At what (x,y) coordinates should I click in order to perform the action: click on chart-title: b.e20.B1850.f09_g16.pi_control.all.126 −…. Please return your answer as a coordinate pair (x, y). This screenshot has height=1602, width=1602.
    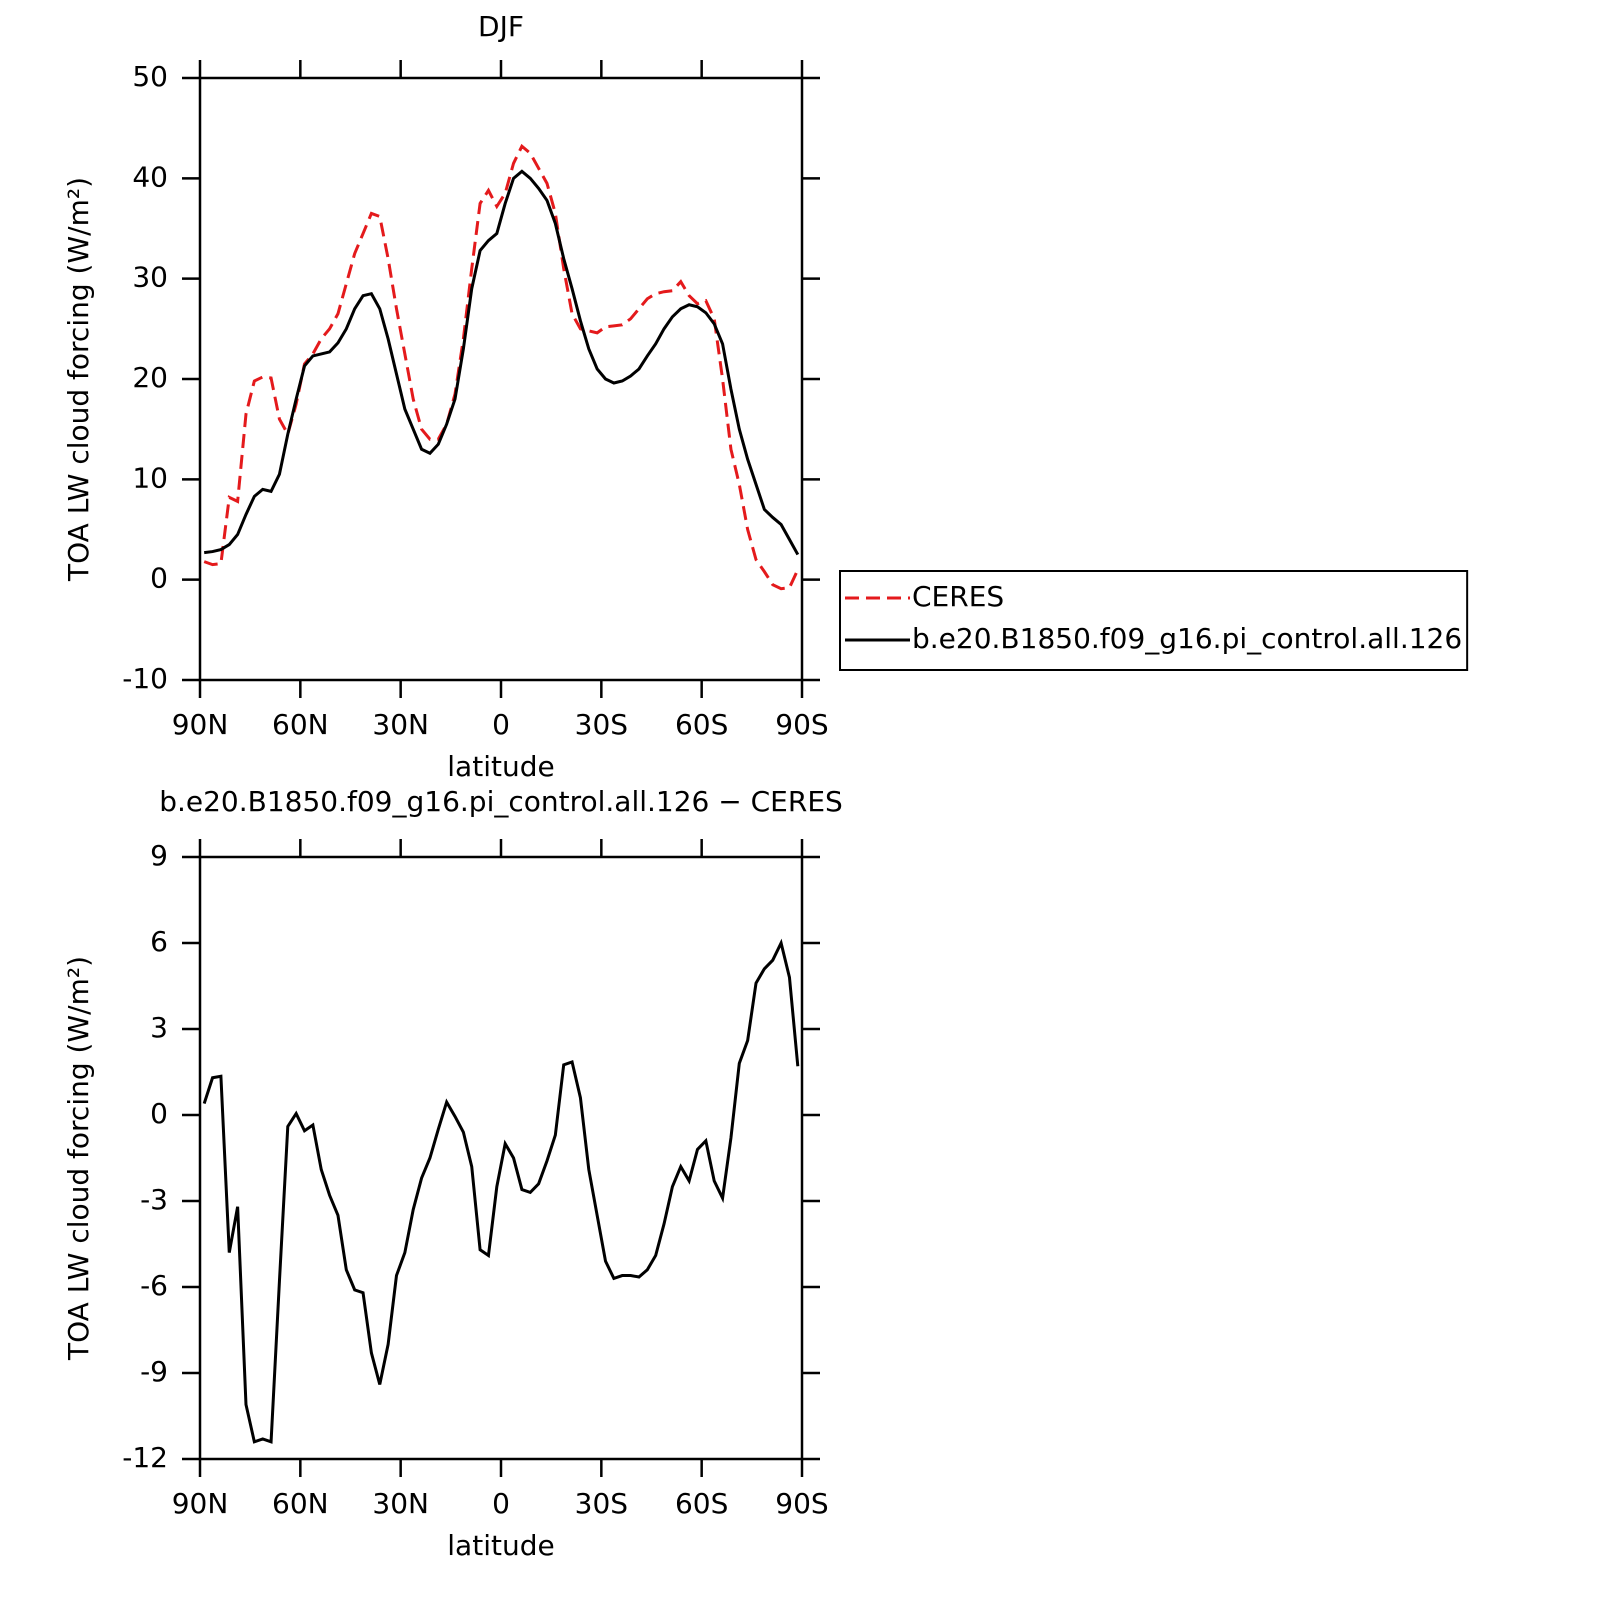
    Looking at the image, I should click on (501, 801).